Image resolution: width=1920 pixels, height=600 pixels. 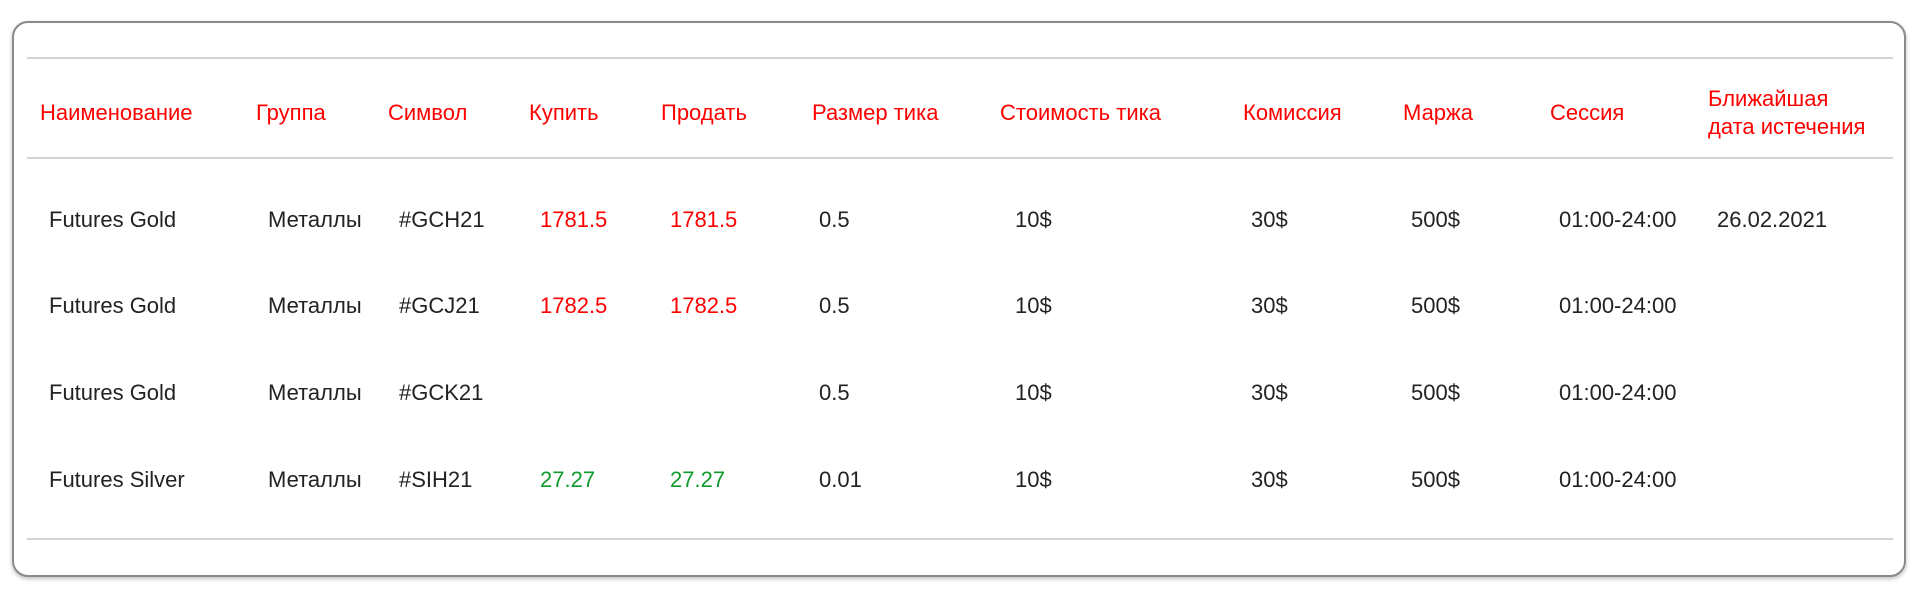 I want to click on header-expiry-line: дата истечения, so click(x=1787, y=126).